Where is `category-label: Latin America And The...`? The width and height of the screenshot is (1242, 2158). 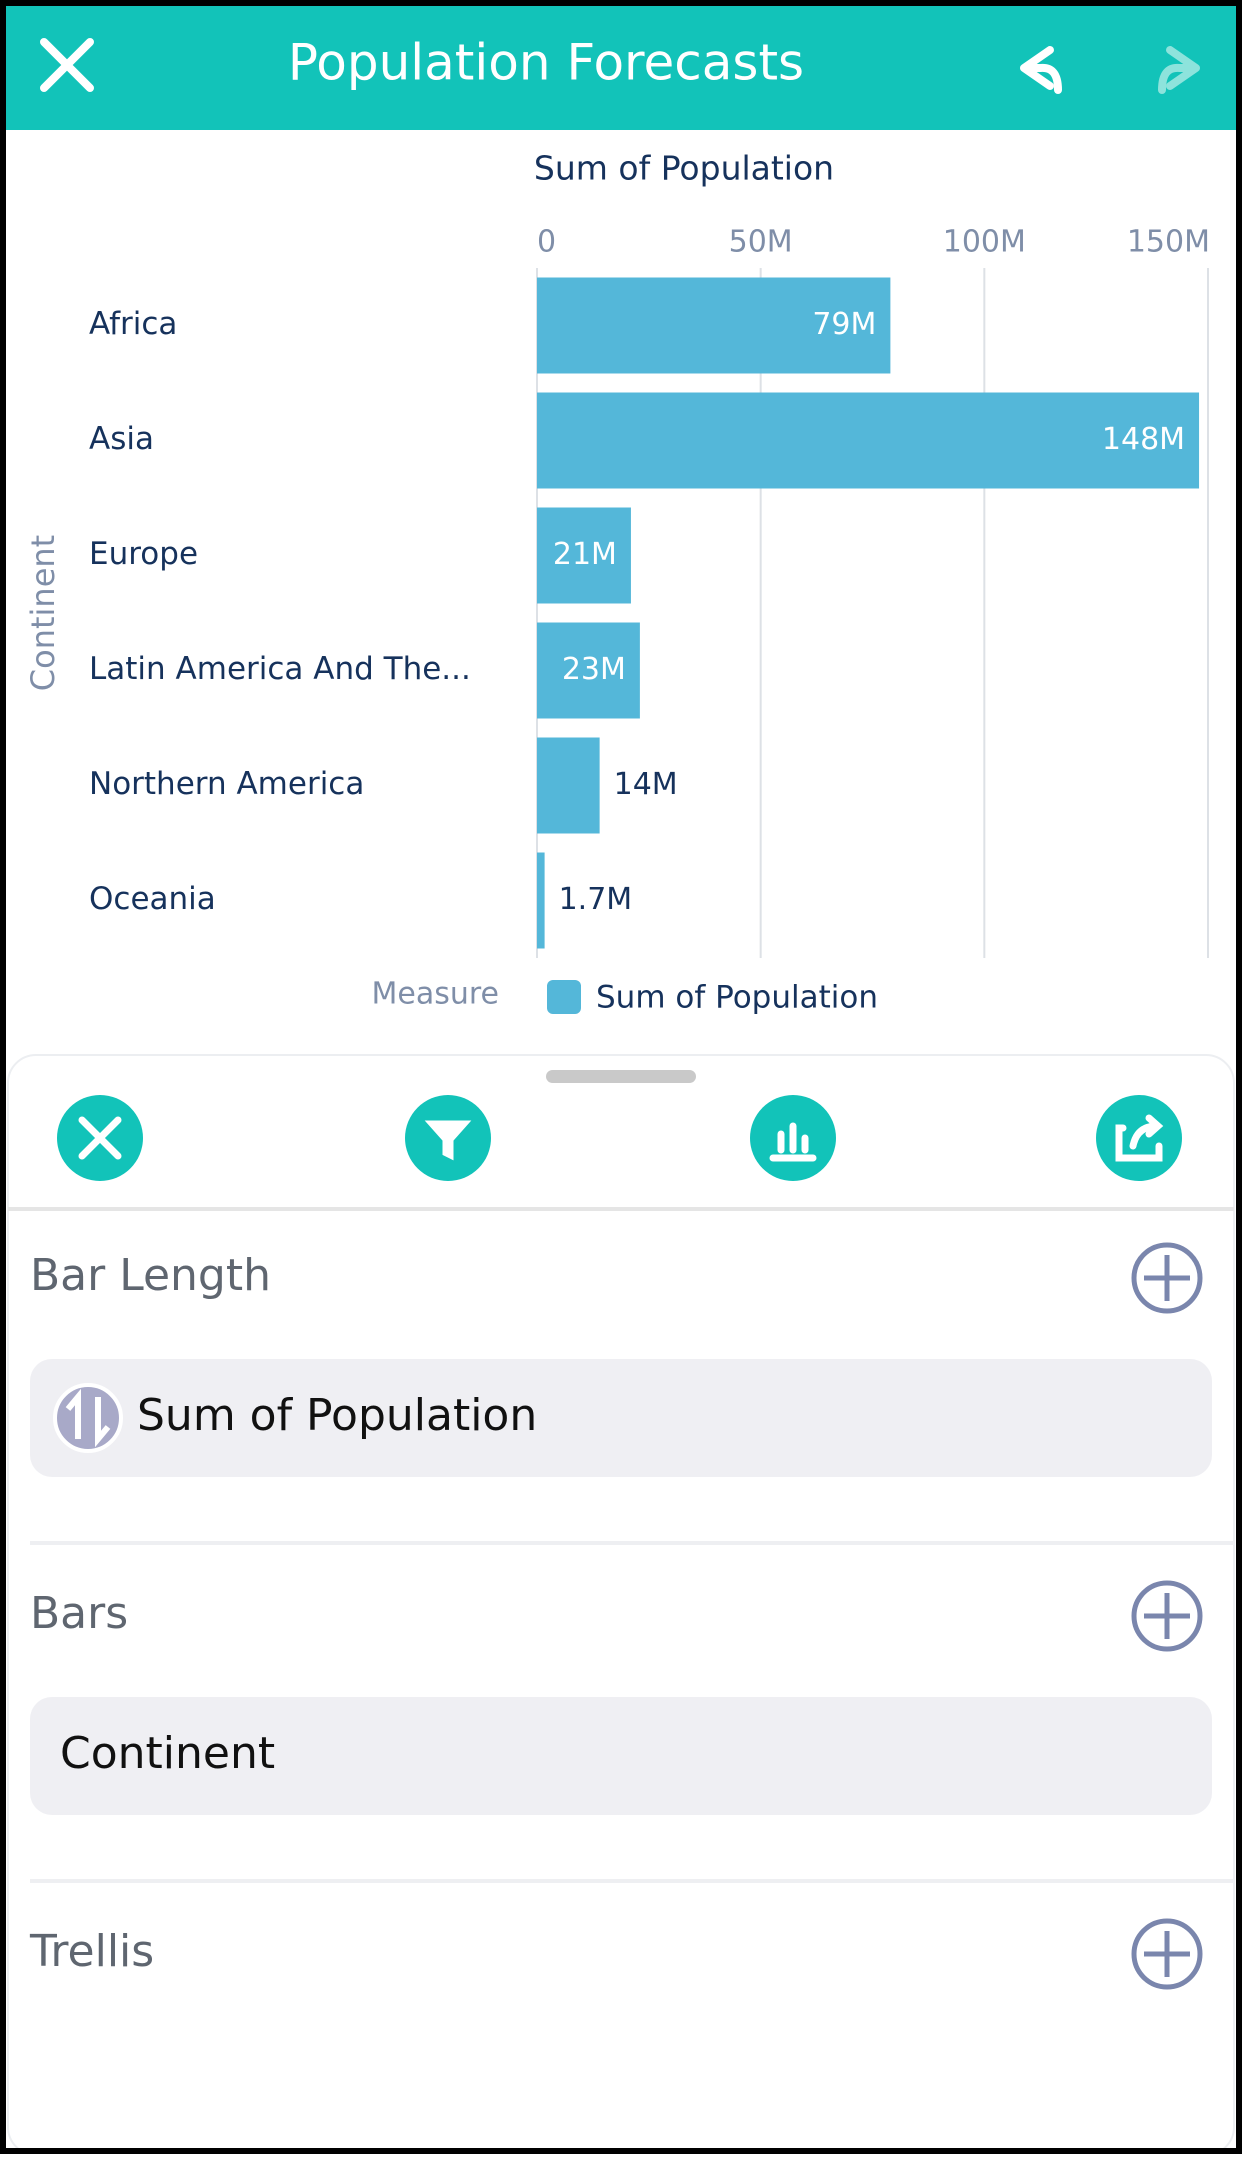
category-label: Latin America And The... is located at coordinates (280, 669).